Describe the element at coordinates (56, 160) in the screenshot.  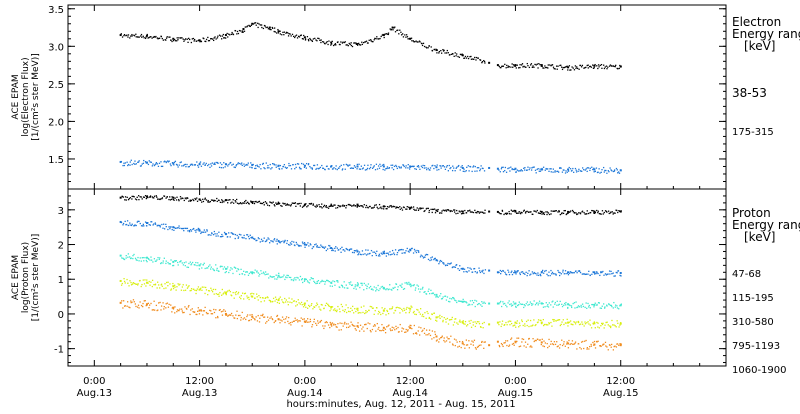
I see `y-tick-label: 1.5` at that location.